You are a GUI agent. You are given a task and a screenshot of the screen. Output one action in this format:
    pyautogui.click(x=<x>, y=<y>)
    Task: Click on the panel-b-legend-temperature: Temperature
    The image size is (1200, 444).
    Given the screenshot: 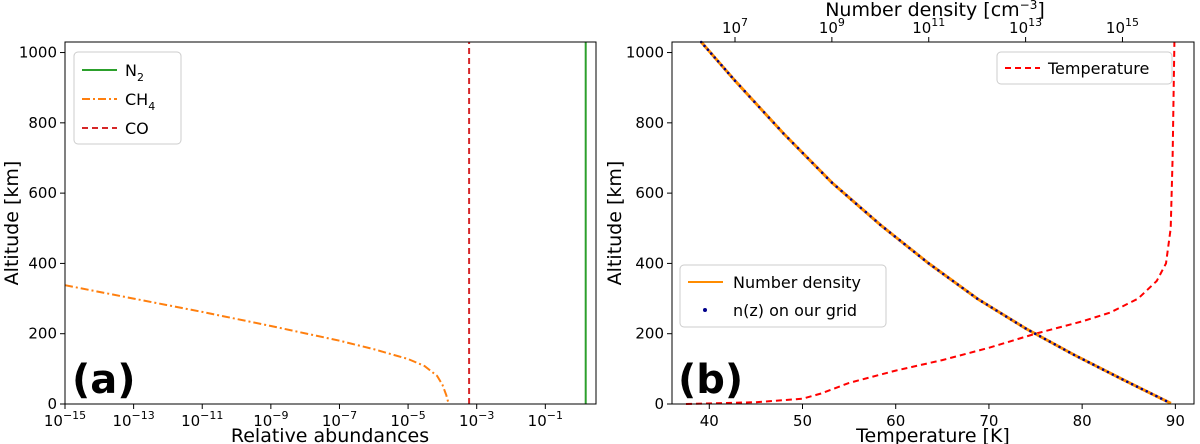 What is the action you would take?
    pyautogui.click(x=1084, y=68)
    